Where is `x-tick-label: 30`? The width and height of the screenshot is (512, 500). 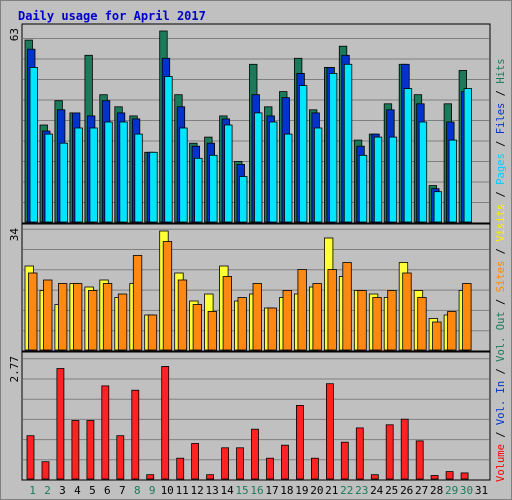
x-tick-label: 30 is located at coordinates (466, 490).